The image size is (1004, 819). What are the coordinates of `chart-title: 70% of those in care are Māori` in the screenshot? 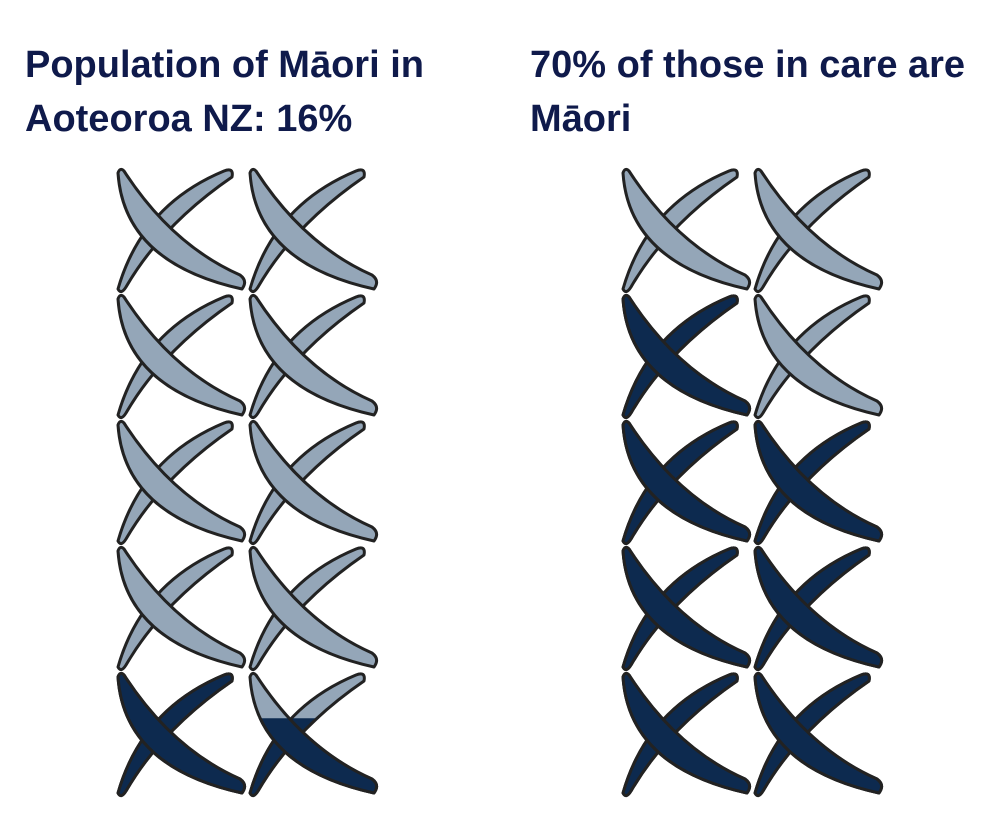 It's located at (748, 92).